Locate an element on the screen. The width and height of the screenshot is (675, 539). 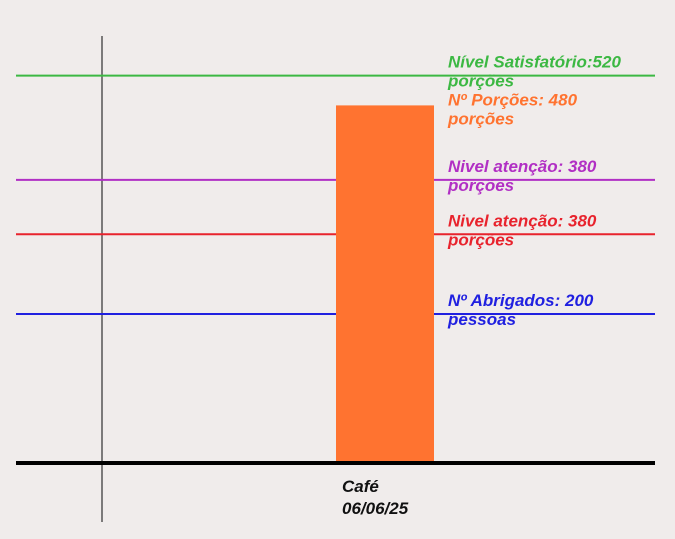
category-tick-label: Café 06/06/25 is located at coordinates (375, 497).